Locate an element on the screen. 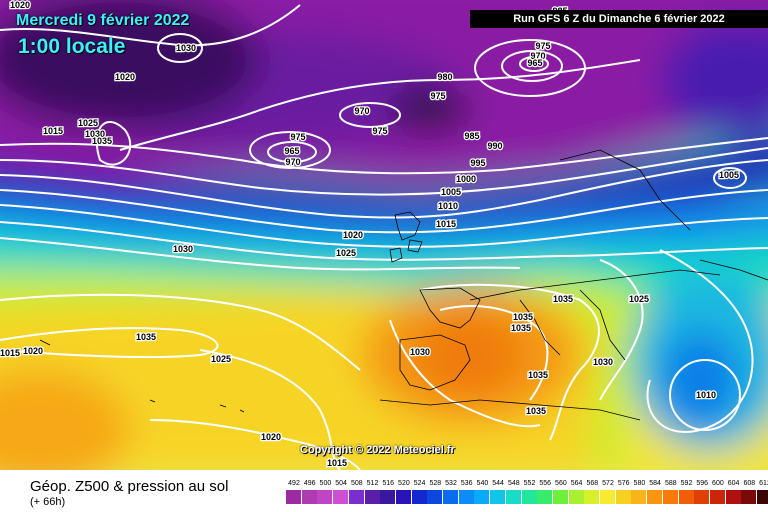 The image size is (768, 512). legend-label: 552 is located at coordinates (529, 483).